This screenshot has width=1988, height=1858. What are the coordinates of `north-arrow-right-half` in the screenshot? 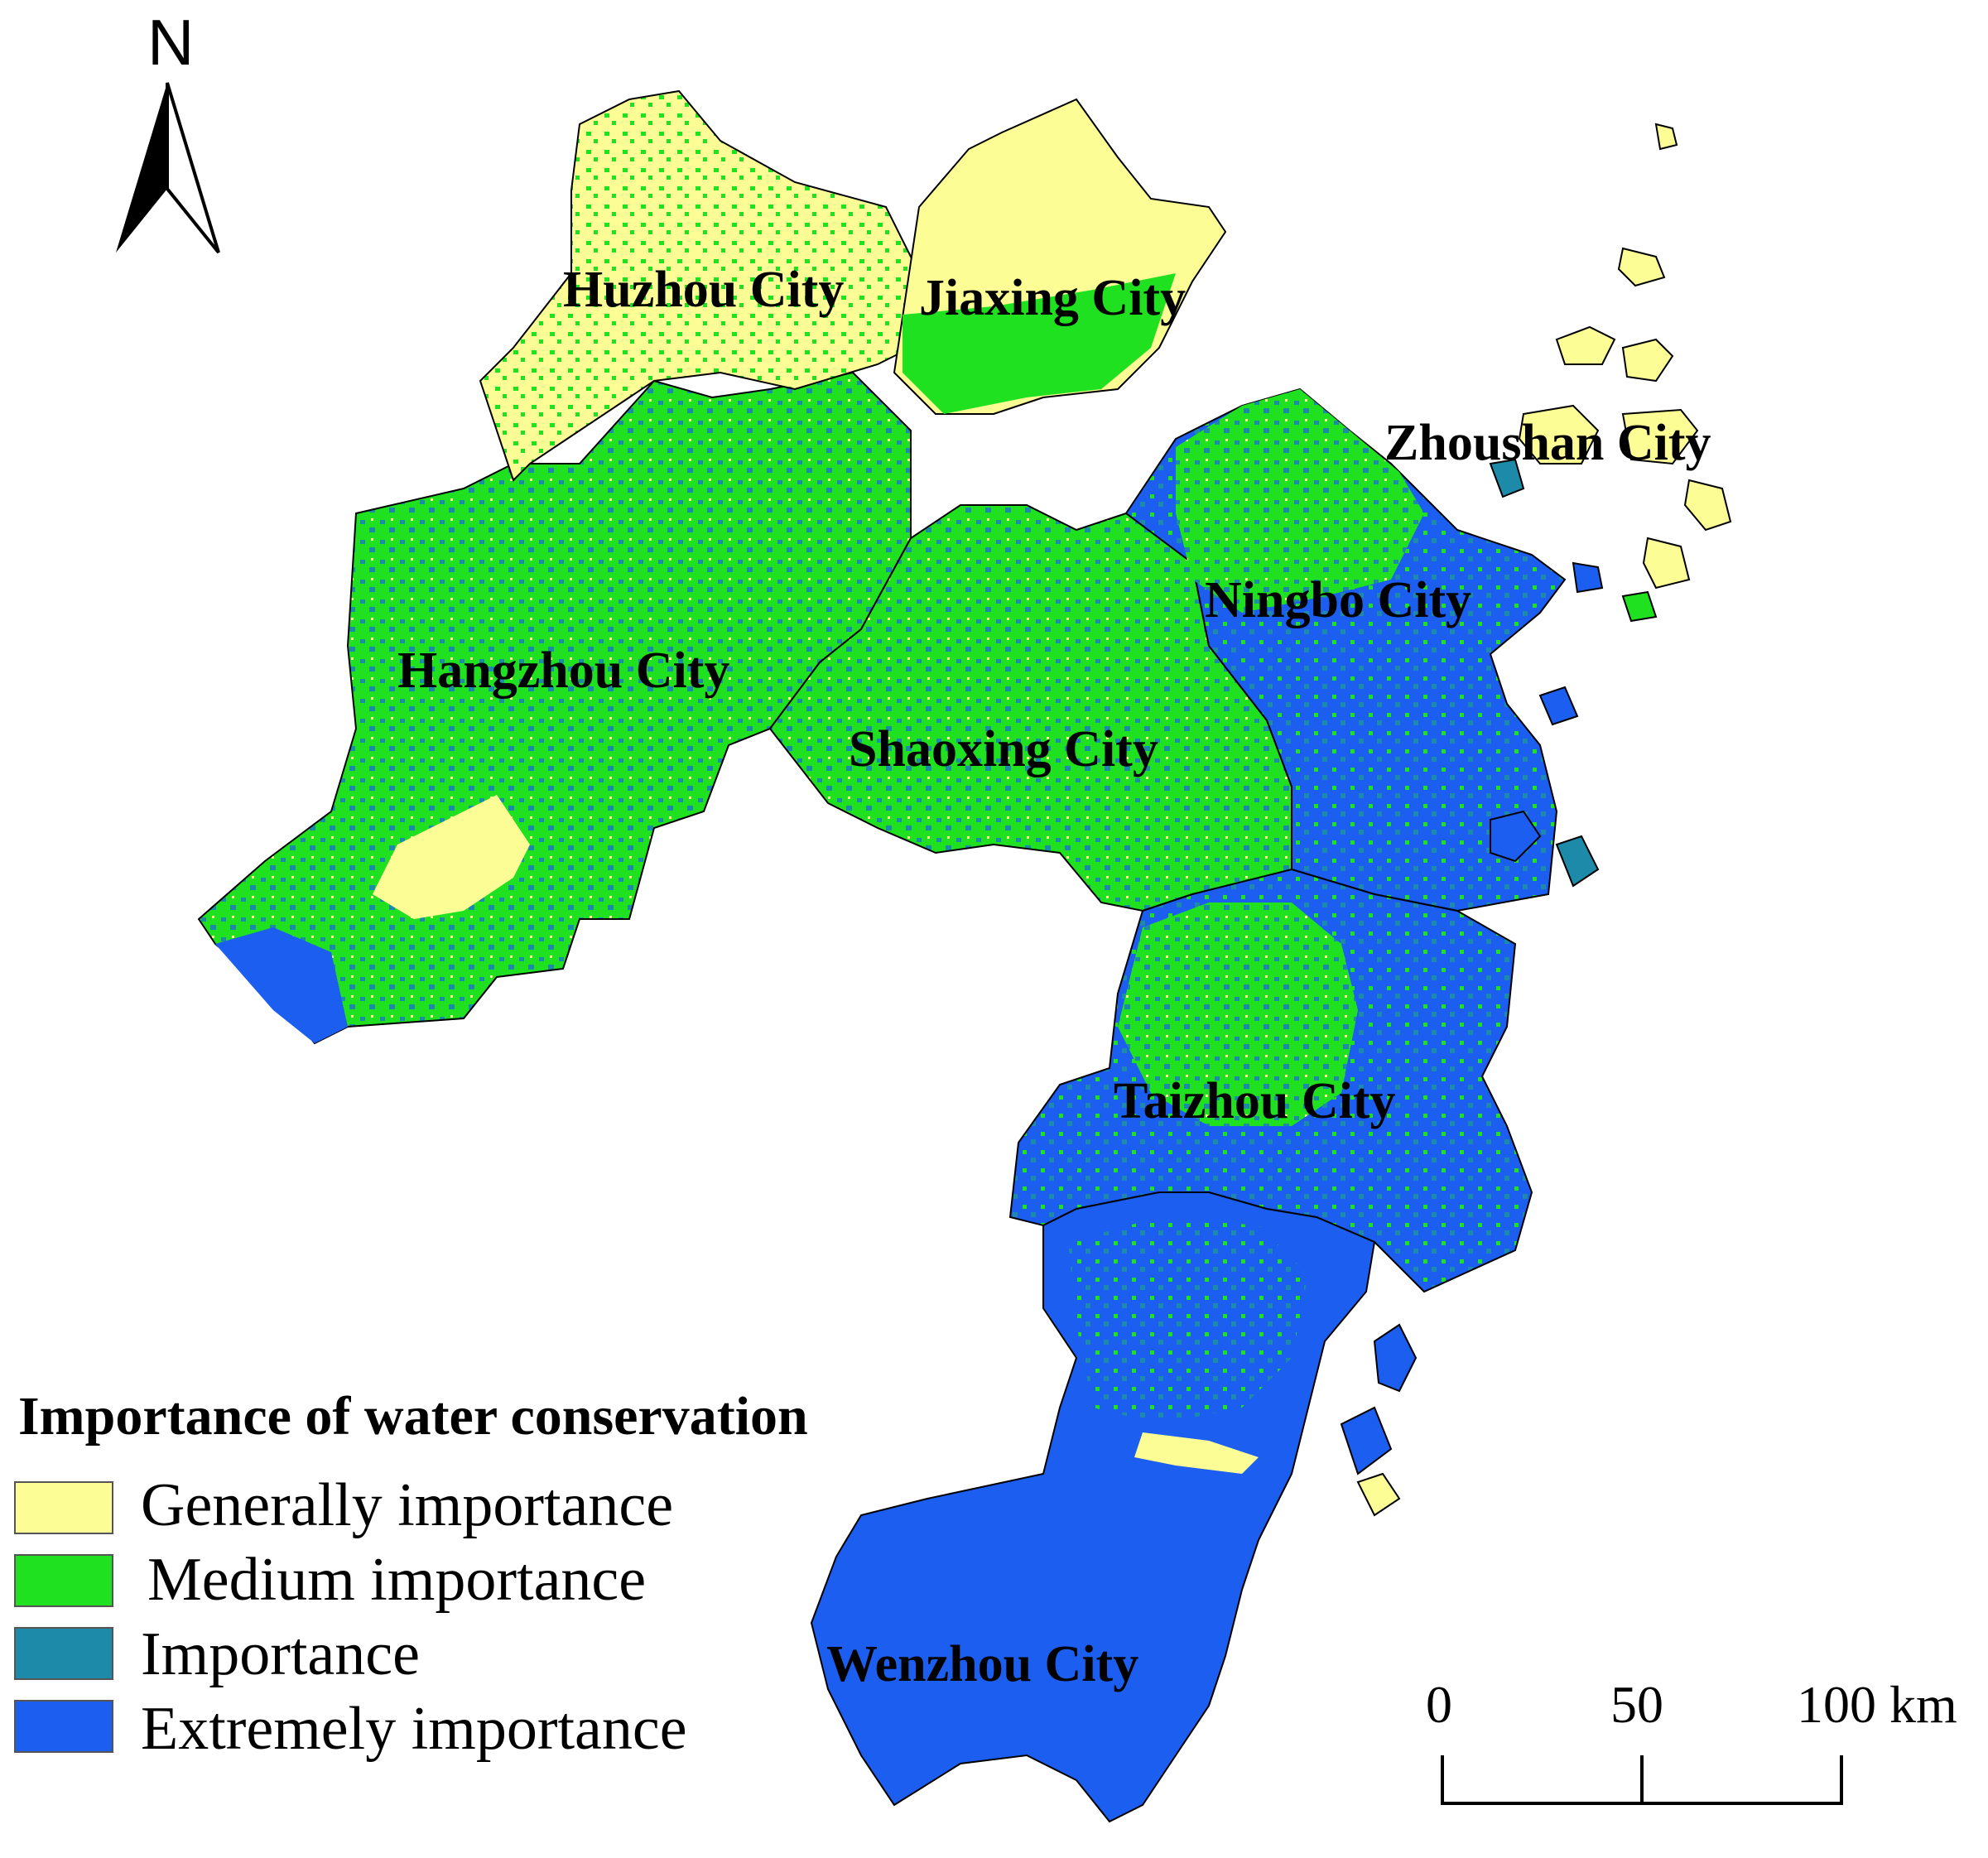 It's located at (193, 168).